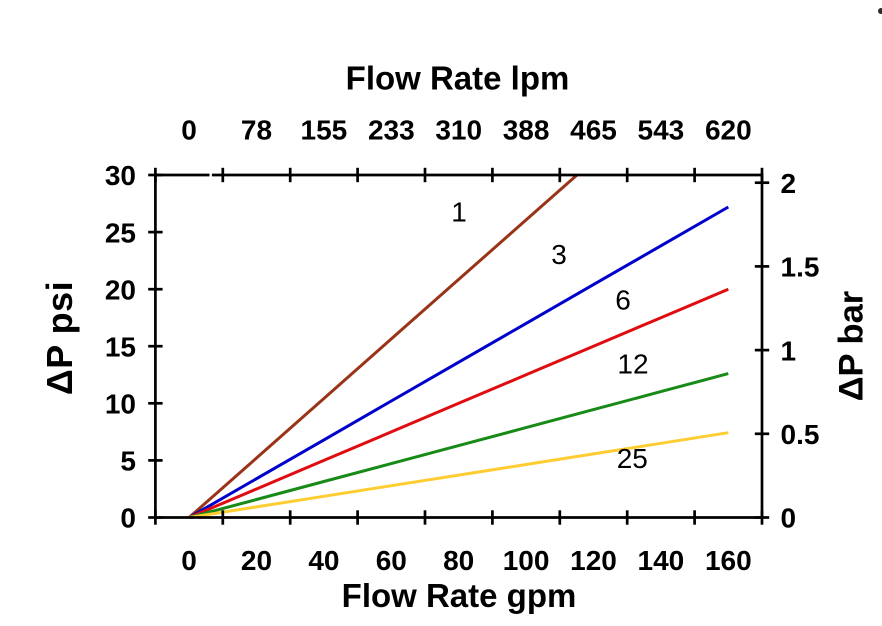  I want to click on svg-text: 2, so click(789, 183).